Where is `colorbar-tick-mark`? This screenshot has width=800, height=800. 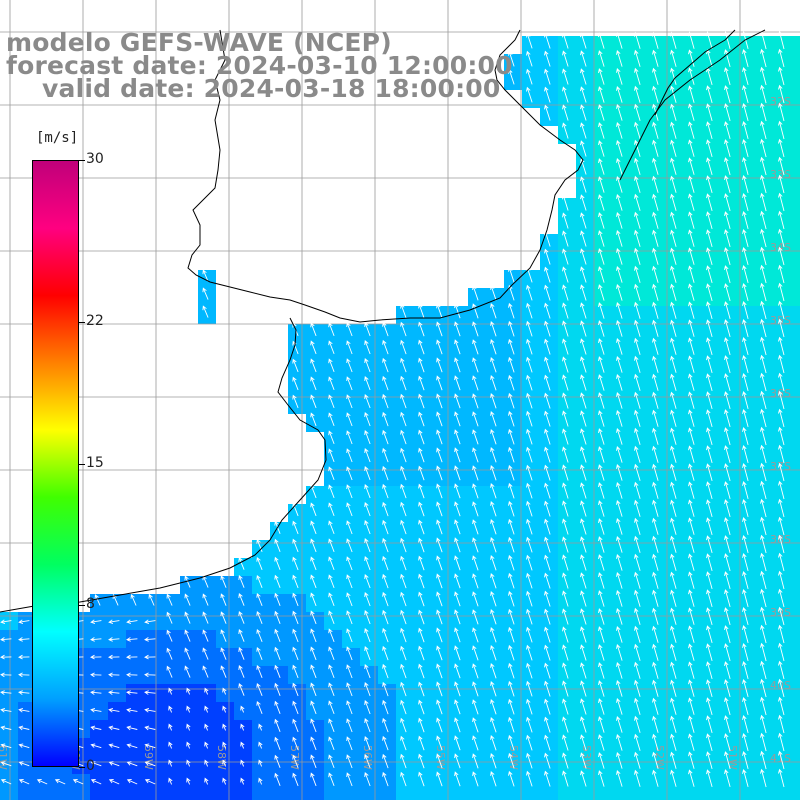
colorbar-tick-mark is located at coordinates (82, 160).